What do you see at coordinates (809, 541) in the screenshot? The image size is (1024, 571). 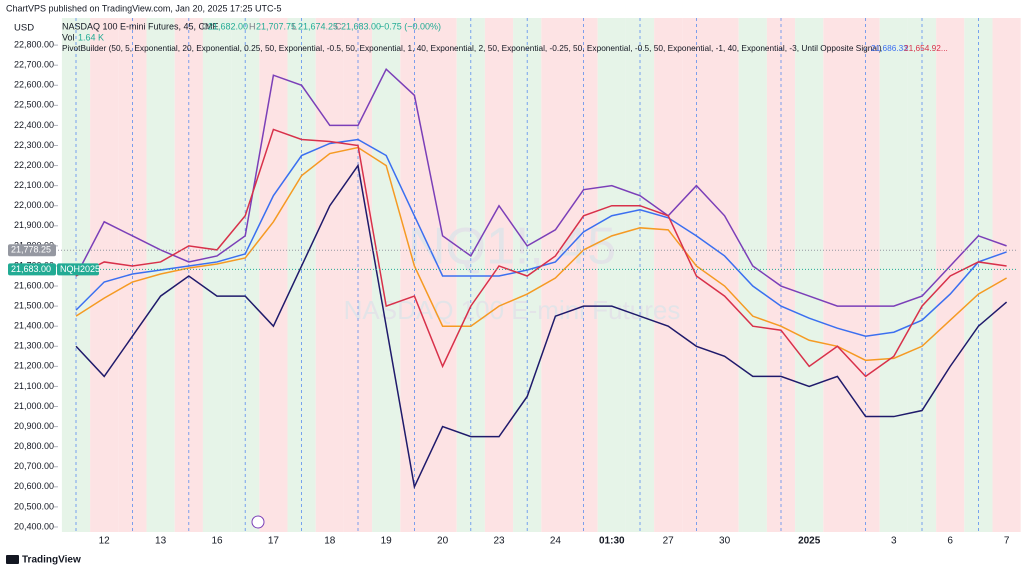 I see `x-tick-label: 2025` at bounding box center [809, 541].